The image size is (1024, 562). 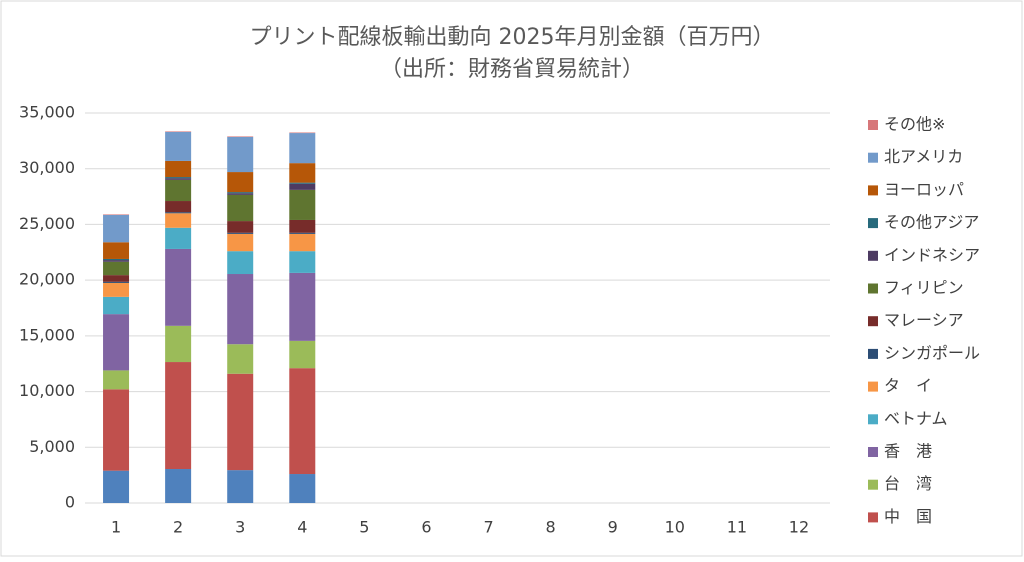 What do you see at coordinates (551, 527) in the screenshot?
I see `x-tick-label: 8` at bounding box center [551, 527].